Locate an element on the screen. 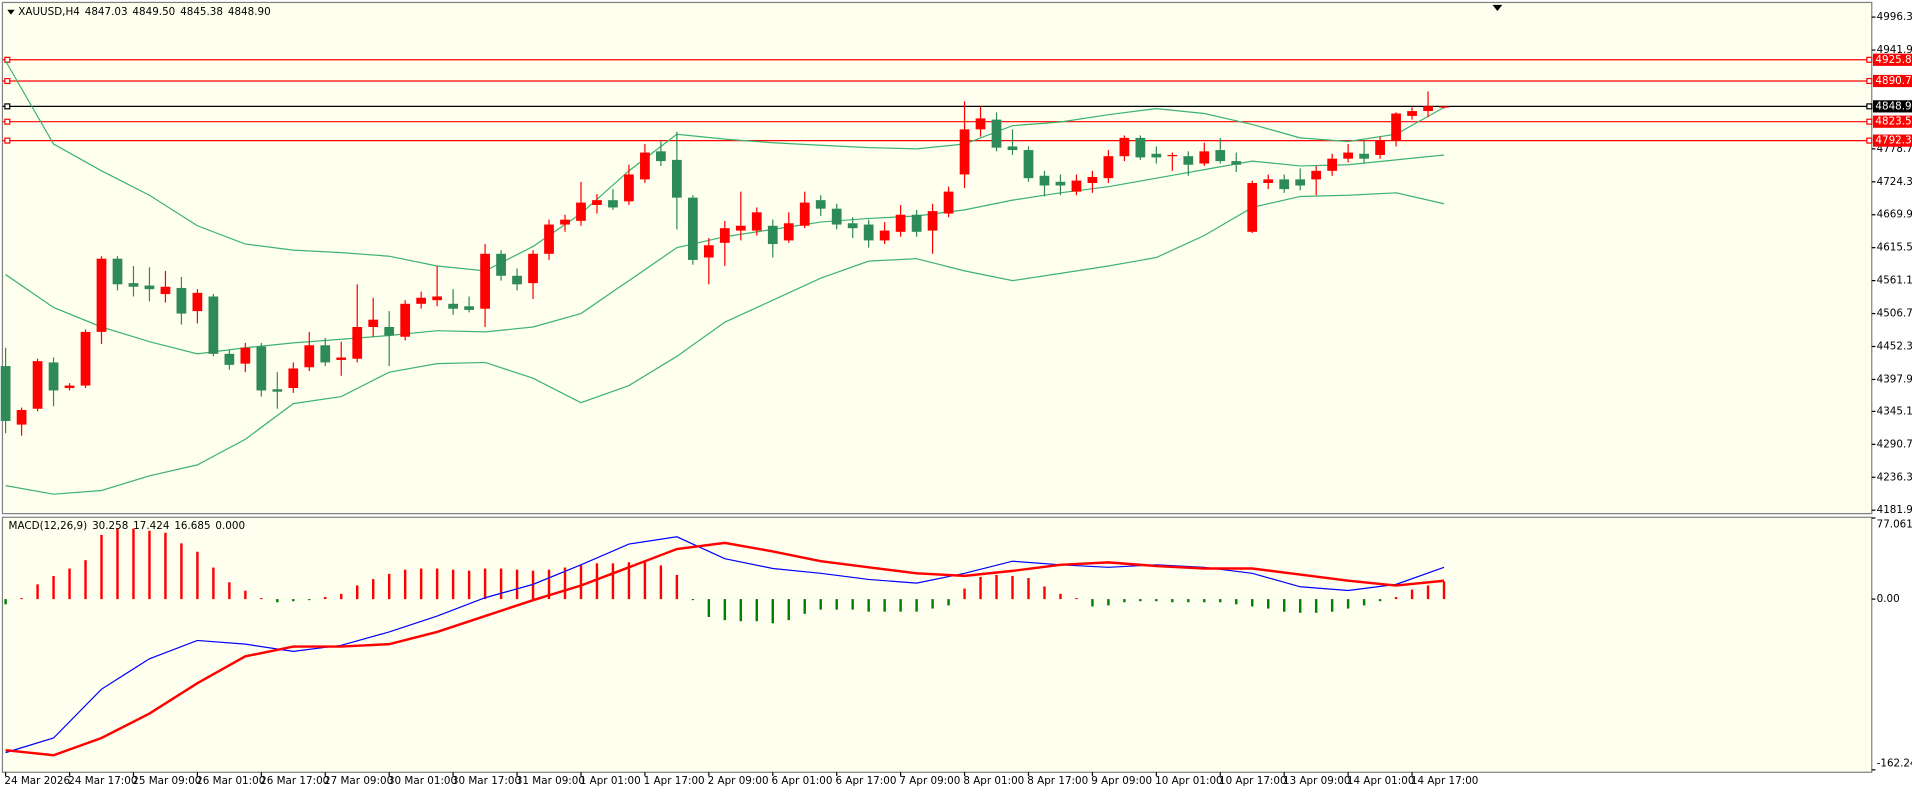  y-tick-label: 4996.30 is located at coordinates (1894, 17).